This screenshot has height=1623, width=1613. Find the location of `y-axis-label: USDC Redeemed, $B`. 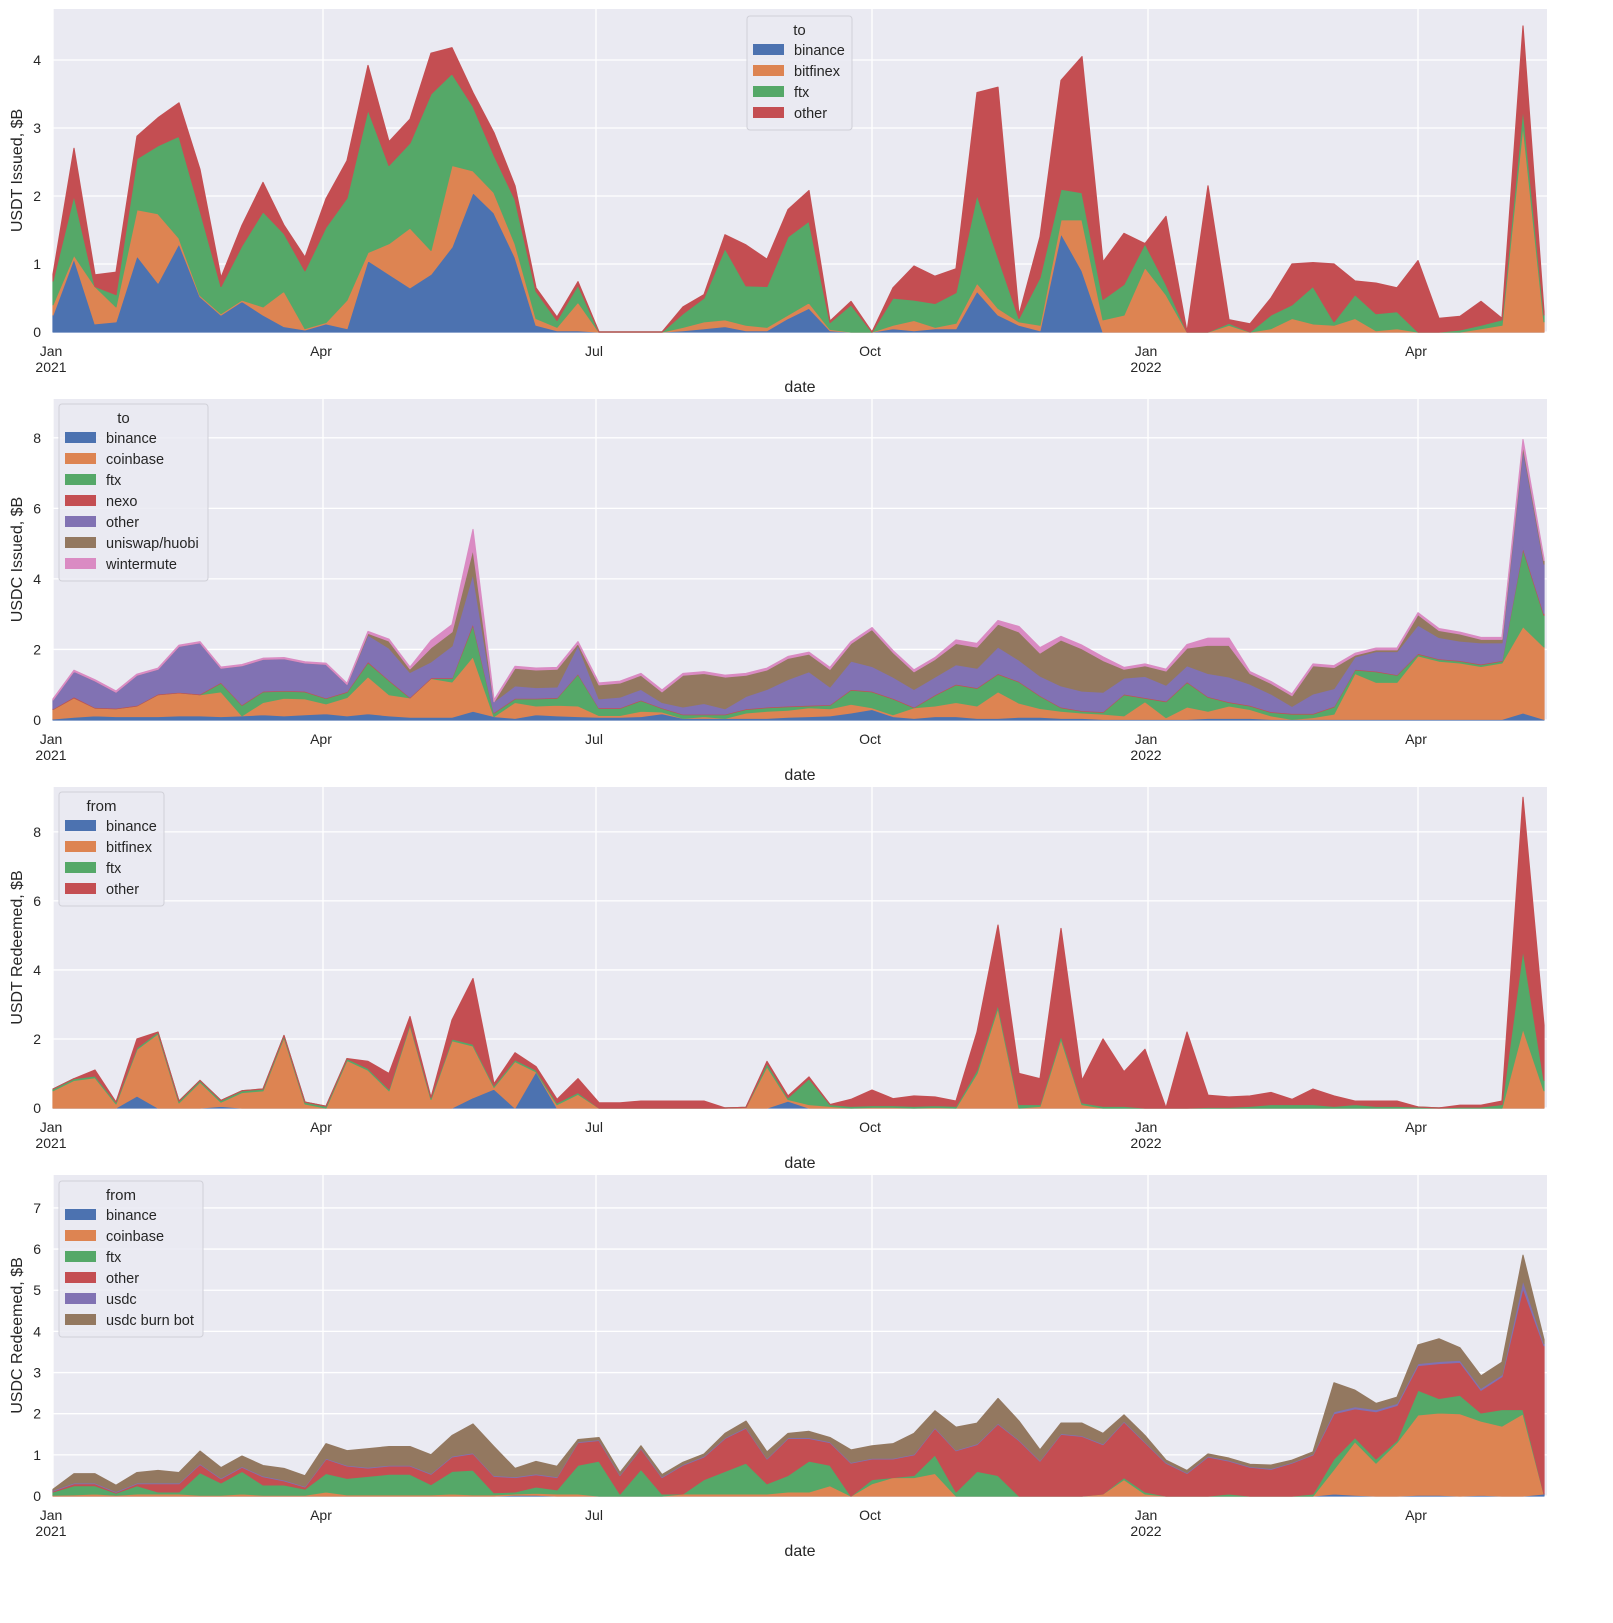

y-axis-label: USDC Redeemed, $B is located at coordinates (17, 1335).